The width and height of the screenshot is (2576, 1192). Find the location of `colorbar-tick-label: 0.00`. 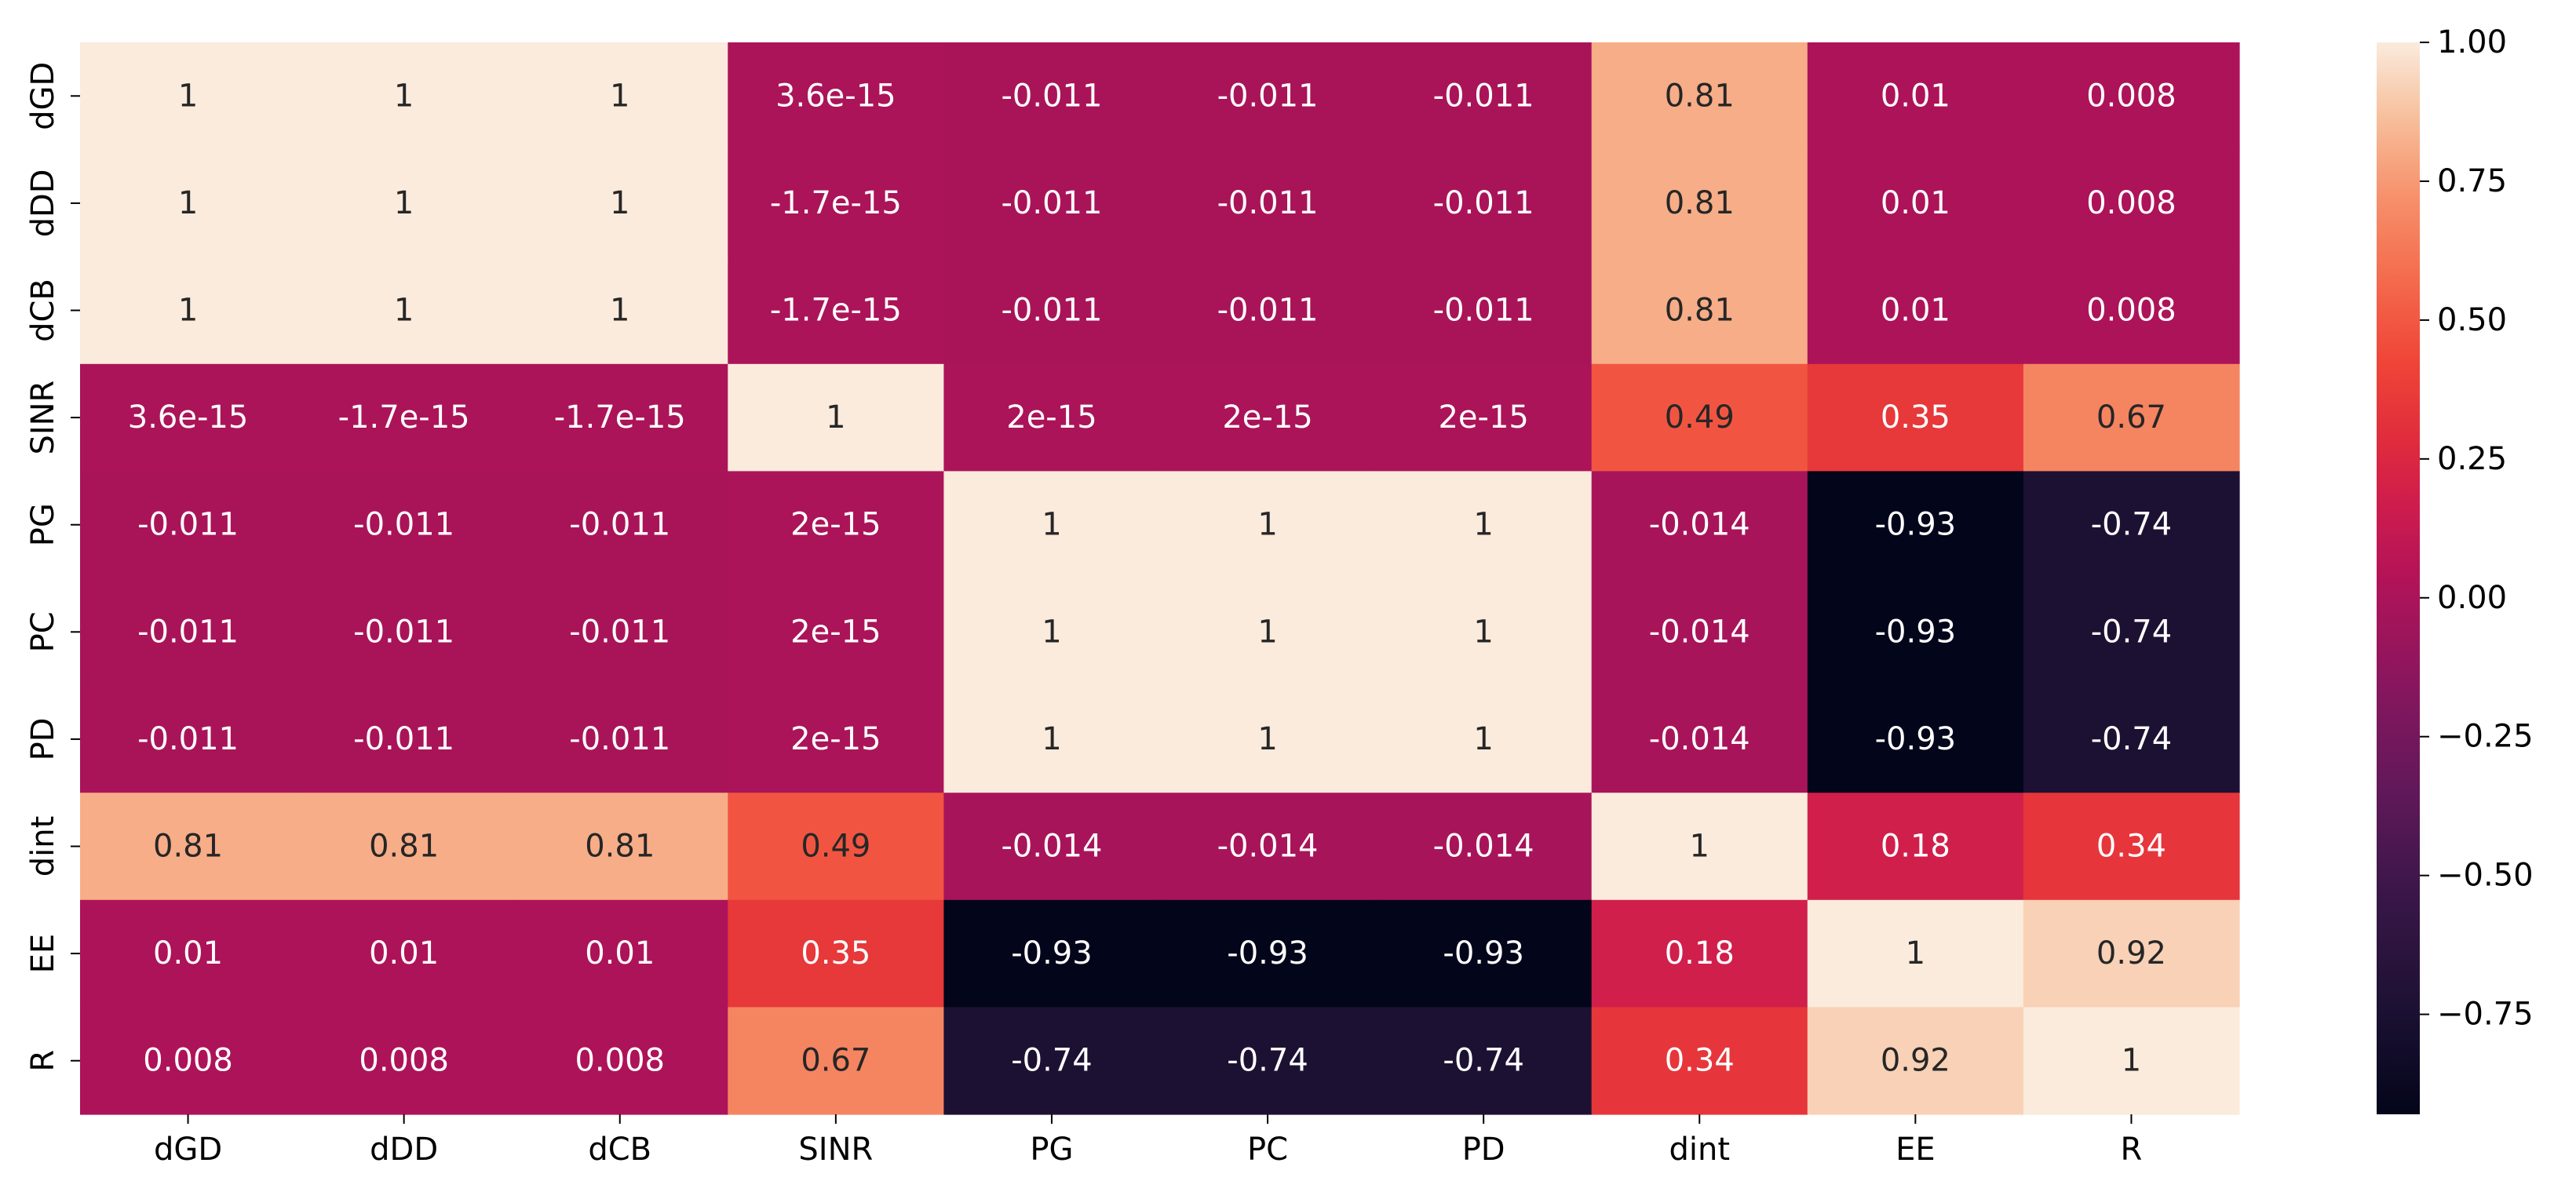

colorbar-tick-label: 0.00 is located at coordinates (2472, 598).